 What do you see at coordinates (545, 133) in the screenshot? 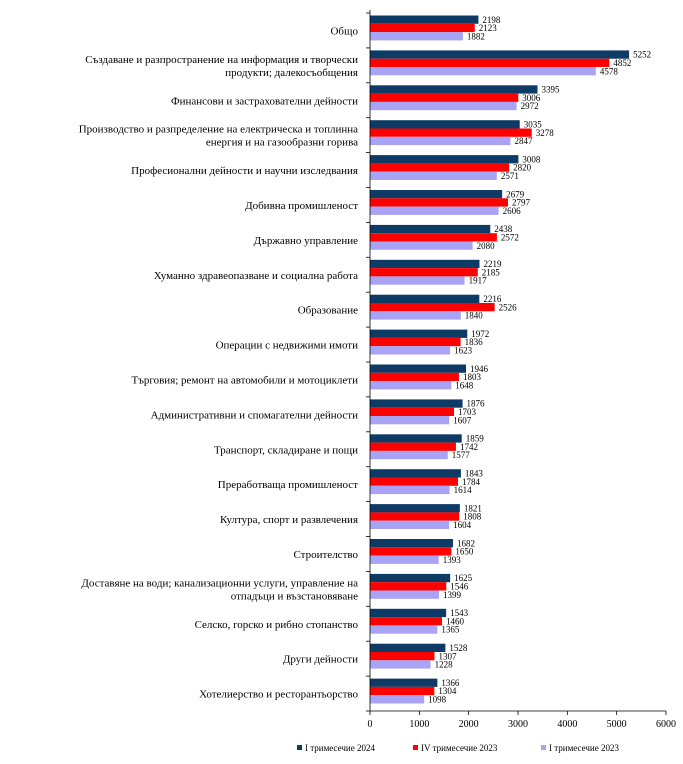
I see `value-label: 3278` at bounding box center [545, 133].